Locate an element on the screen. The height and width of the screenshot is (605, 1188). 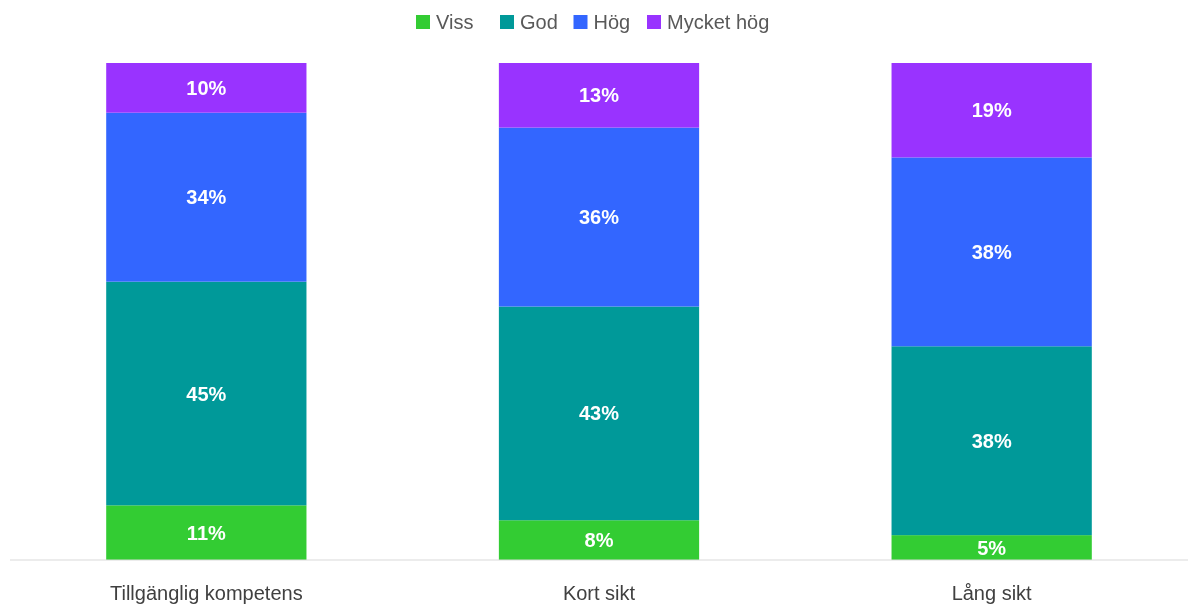
data-label: 8% is located at coordinates (599, 540).